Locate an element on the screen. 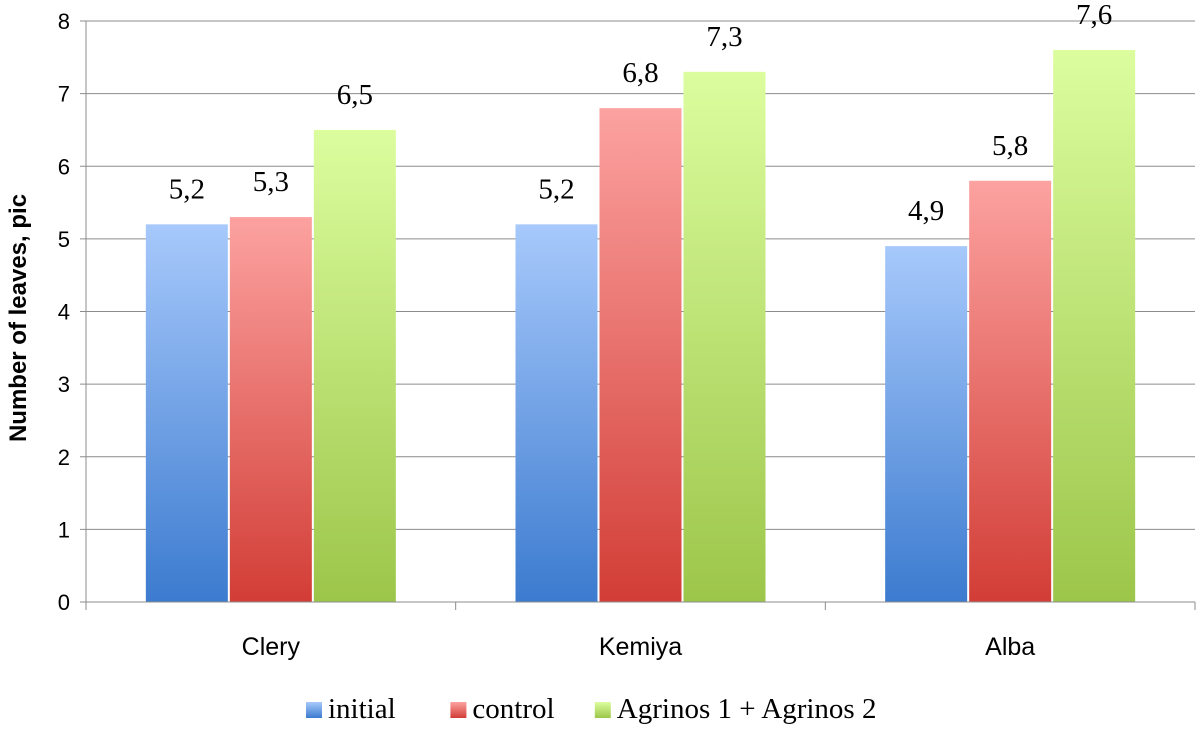  y-tick-label: 0 is located at coordinates (64, 602).